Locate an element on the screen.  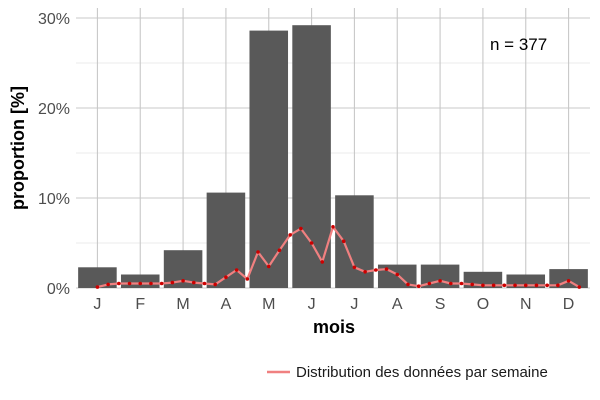
sample-size-annotation: n = 377 is located at coordinates (518, 44).